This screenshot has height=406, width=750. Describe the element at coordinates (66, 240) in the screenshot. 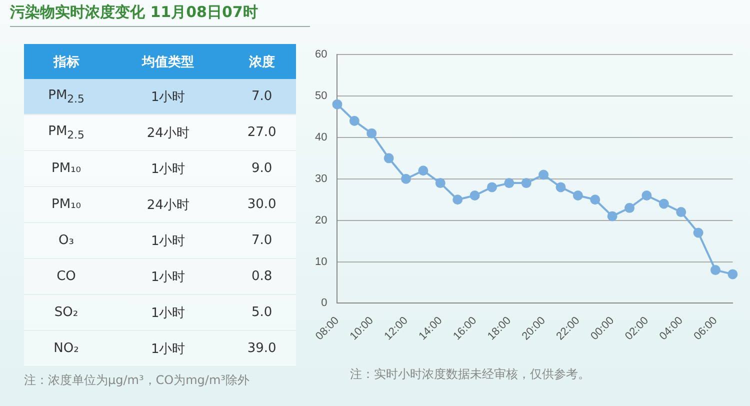

I see `text: O₃` at that location.